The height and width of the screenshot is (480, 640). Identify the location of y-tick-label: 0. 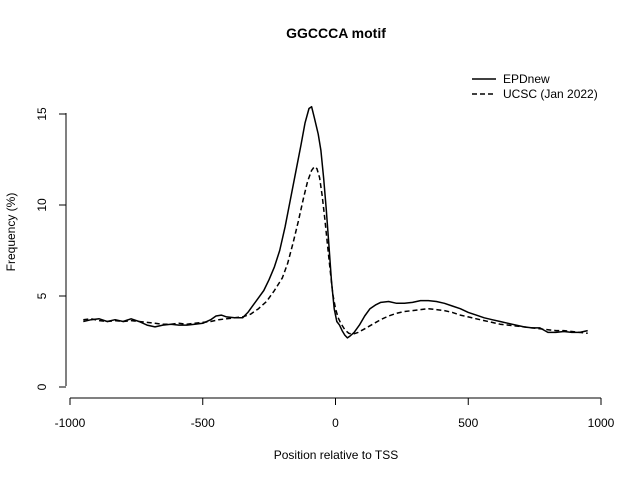
(42, 386).